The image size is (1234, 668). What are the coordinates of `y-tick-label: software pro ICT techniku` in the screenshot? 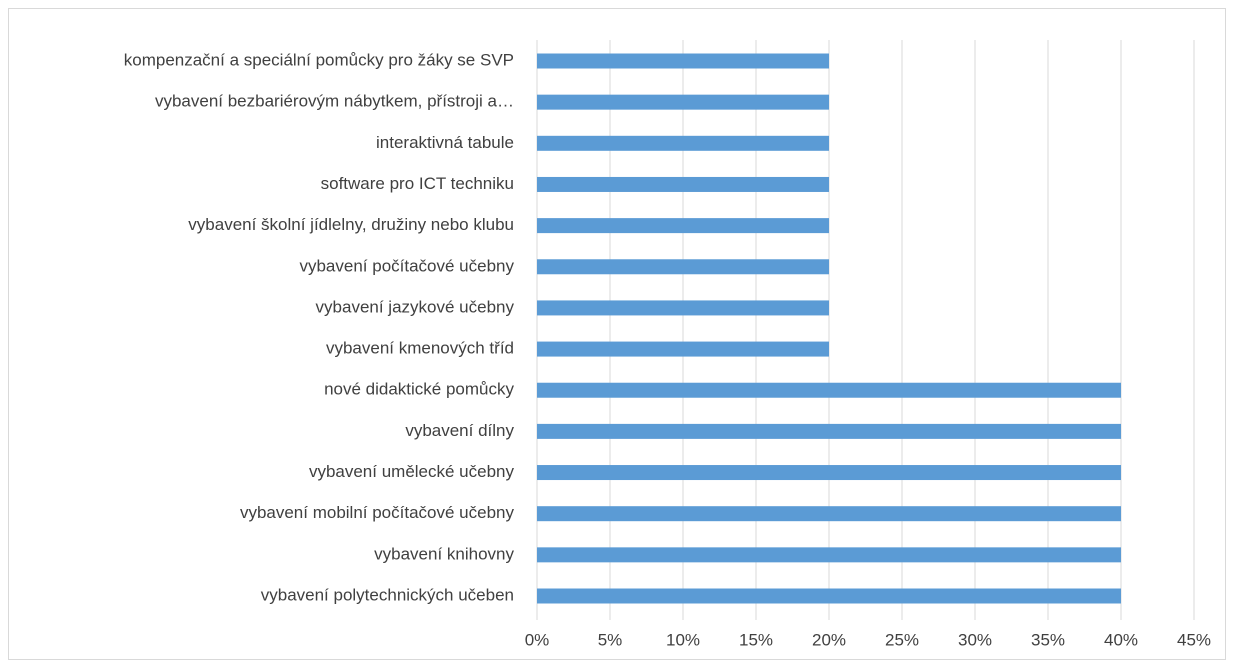 It's located at (417, 183).